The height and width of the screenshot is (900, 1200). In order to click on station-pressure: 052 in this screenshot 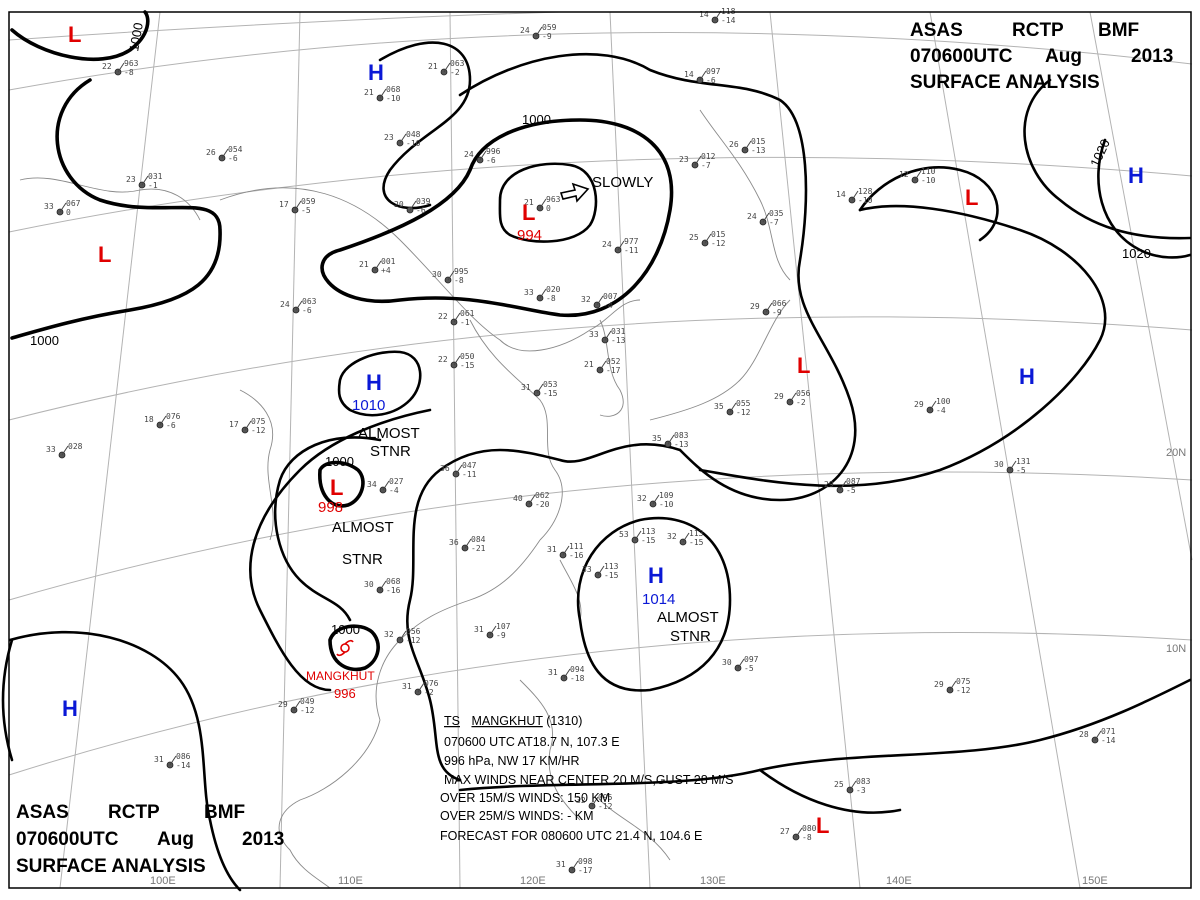, I will do `click(613, 361)`.